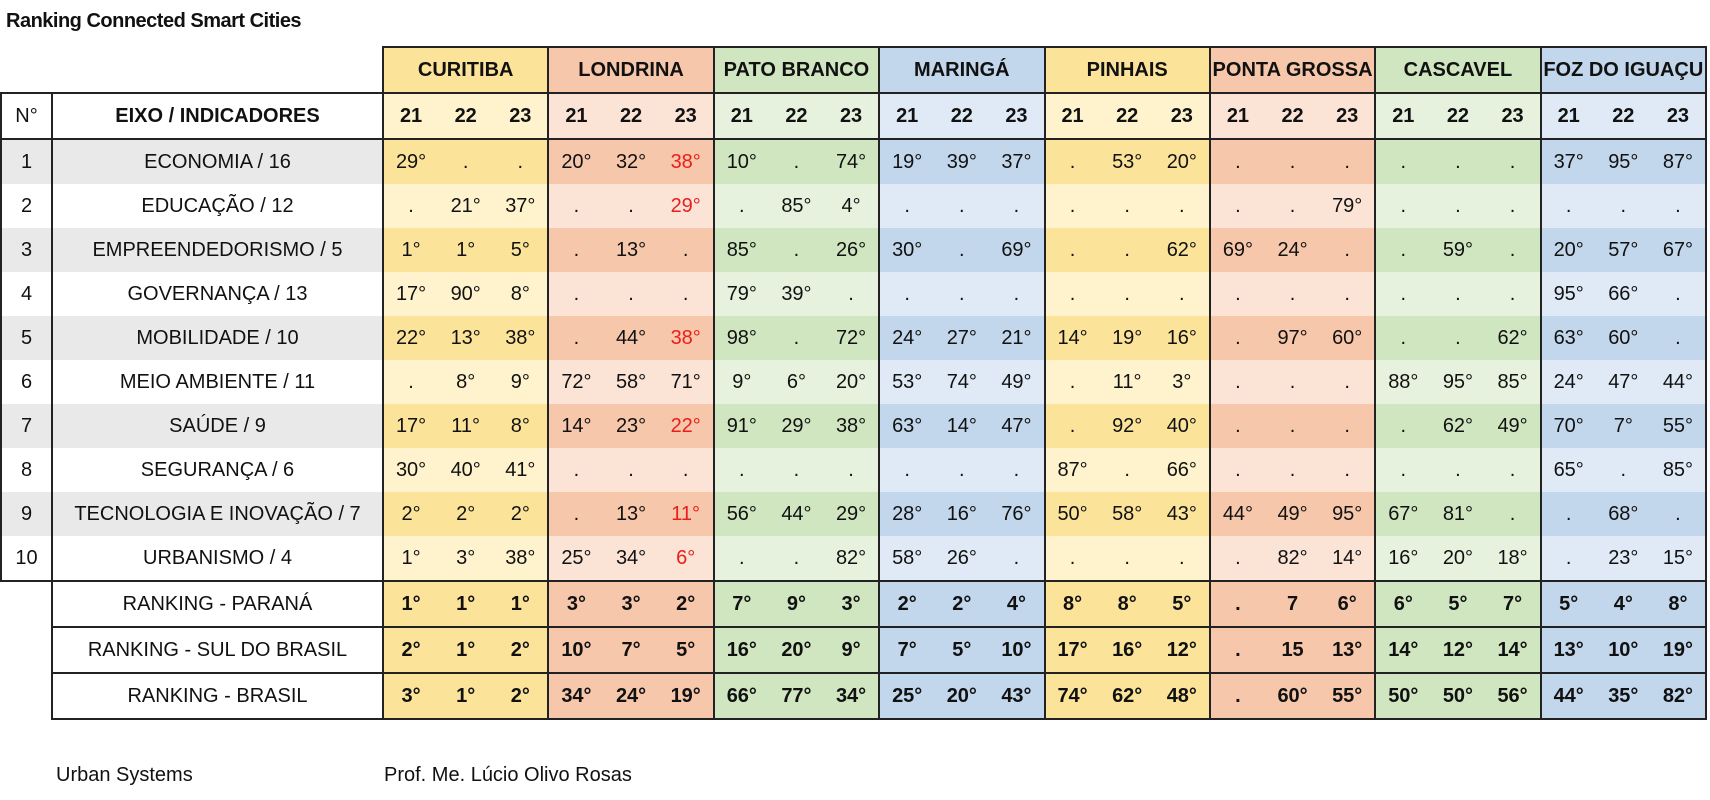 The height and width of the screenshot is (800, 1710). Describe the element at coordinates (1458, 514) in the screenshot. I see `rank-cell: 81°` at that location.